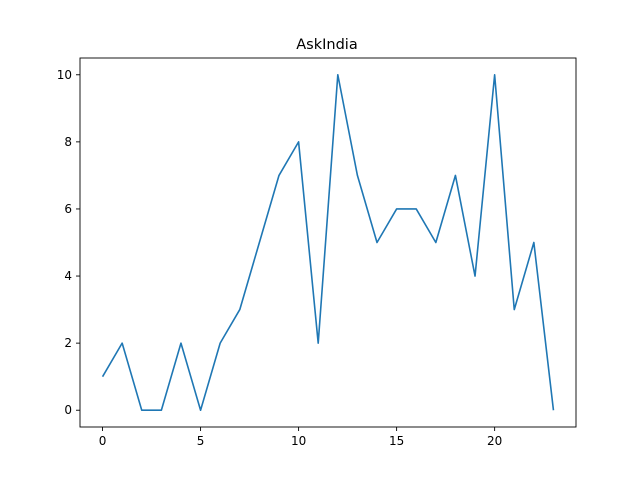 The image size is (640, 480). I want to click on y-tick-label: 0, so click(68, 410).